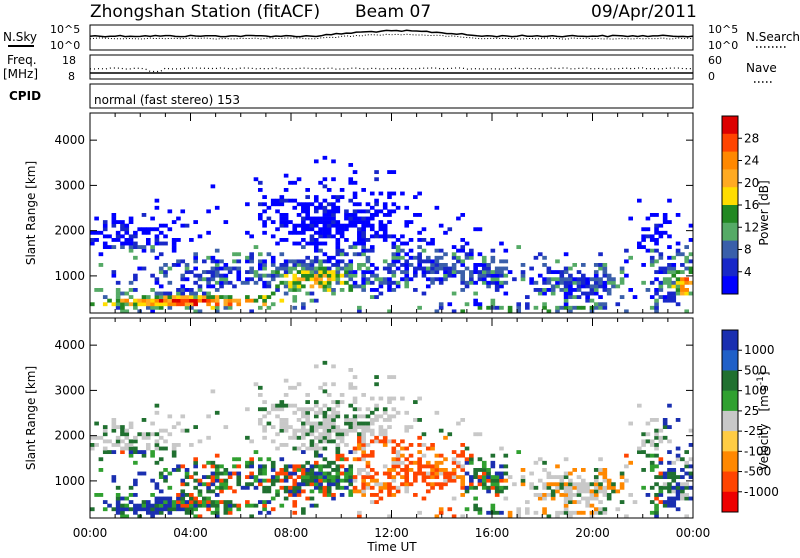 The width and height of the screenshot is (800, 558). What do you see at coordinates (764, 212) in the screenshot?
I see `power-colorbar-label: Power [dB]` at bounding box center [764, 212].